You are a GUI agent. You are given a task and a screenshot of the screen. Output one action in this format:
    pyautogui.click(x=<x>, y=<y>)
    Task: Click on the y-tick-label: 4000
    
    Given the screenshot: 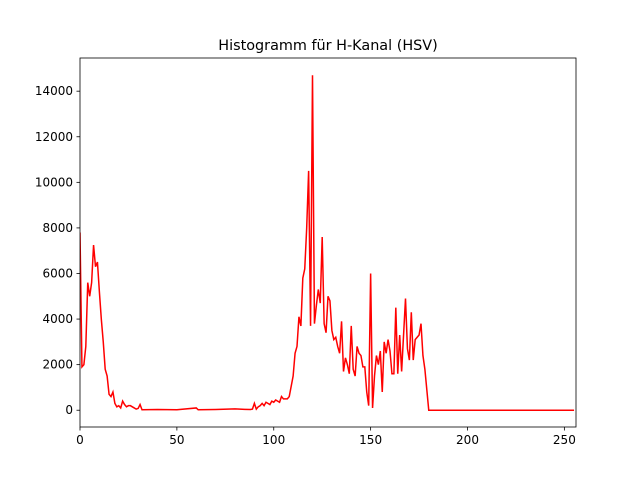 What is the action you would take?
    pyautogui.click(x=57, y=319)
    